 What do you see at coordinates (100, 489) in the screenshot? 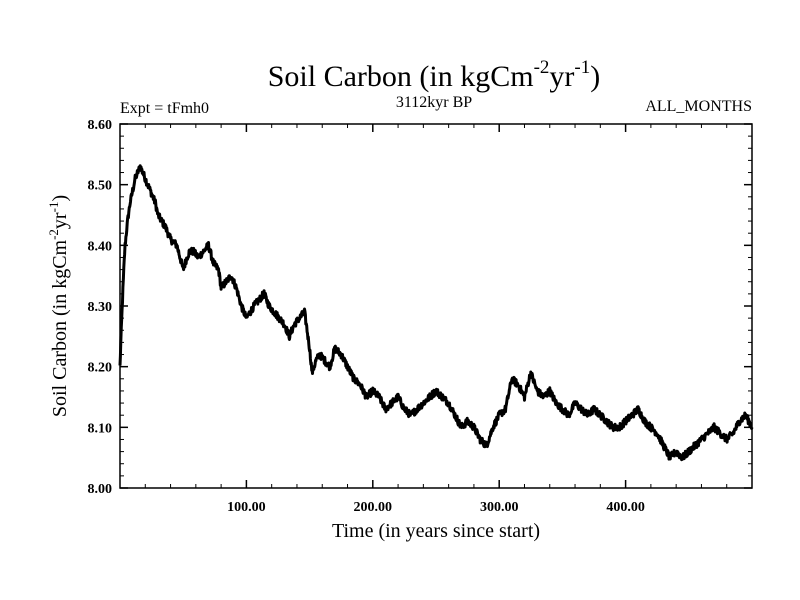
I see `y-tick-label: 8.00` at bounding box center [100, 489].